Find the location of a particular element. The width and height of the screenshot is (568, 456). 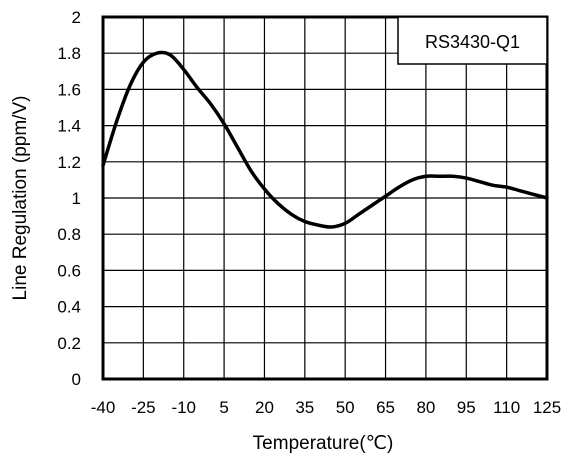

legend-label: RS3430-Q1 is located at coordinates (472, 42).